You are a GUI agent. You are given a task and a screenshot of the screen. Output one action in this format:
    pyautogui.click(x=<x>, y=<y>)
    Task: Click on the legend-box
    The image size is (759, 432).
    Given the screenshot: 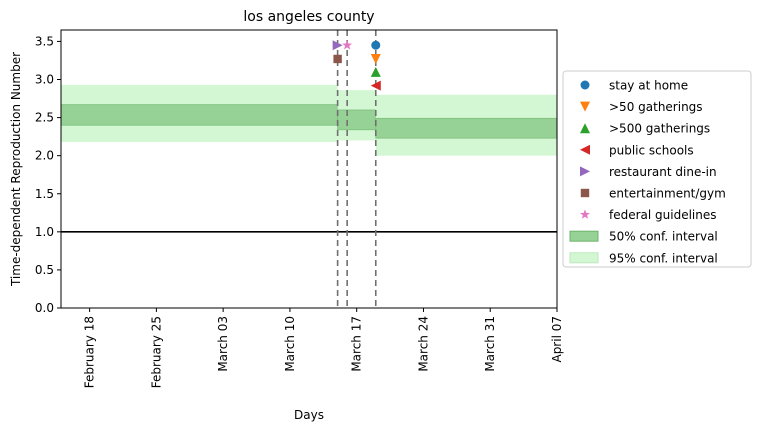 What is the action you would take?
    pyautogui.click(x=657, y=169)
    